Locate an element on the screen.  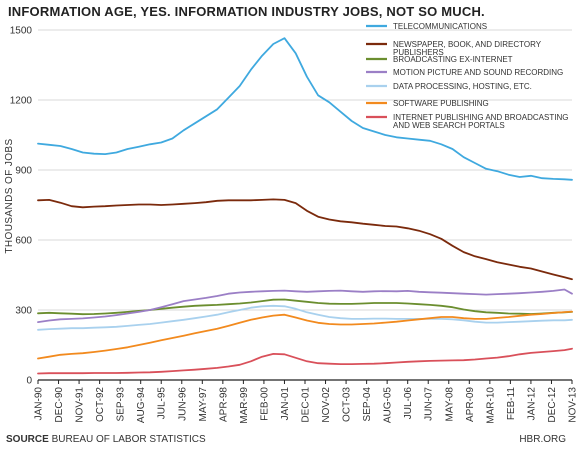
x-tick-label: SEP-04 is located at coordinates (367, 404).